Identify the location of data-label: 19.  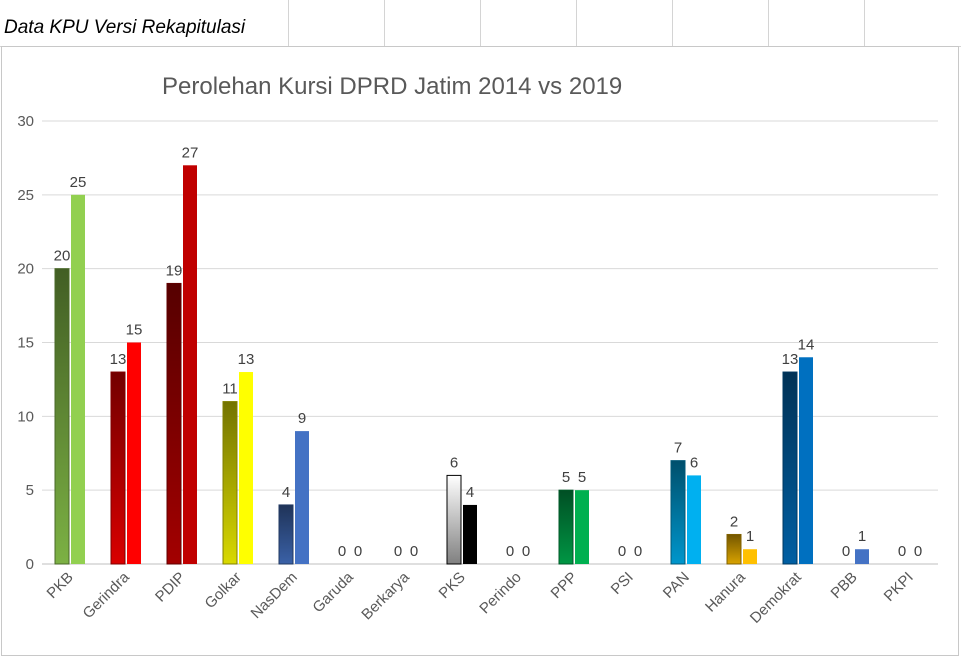
(174, 270).